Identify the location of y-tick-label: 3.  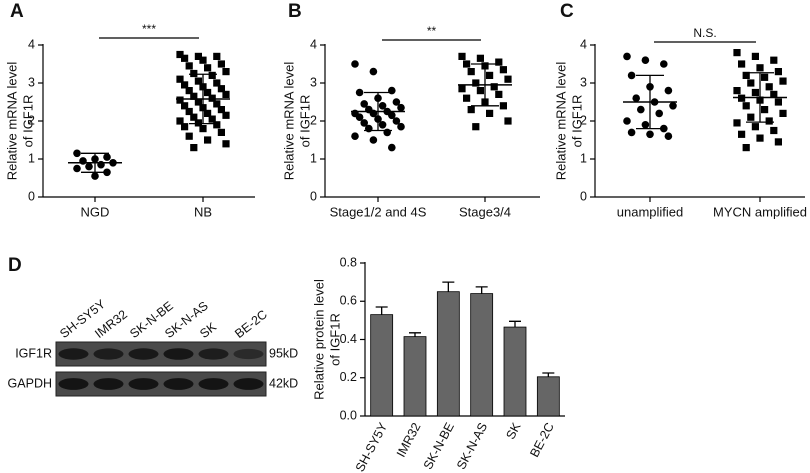
(313, 82).